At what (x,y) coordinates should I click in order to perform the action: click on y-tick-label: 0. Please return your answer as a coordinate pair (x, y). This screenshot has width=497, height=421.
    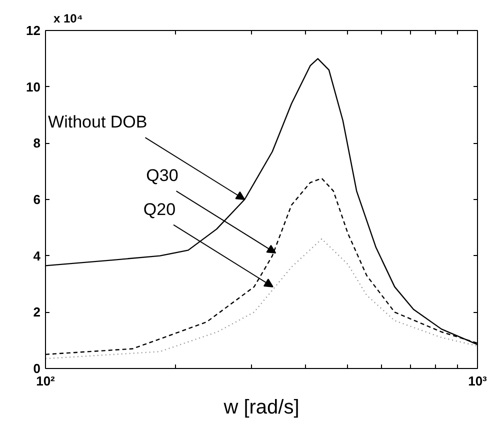
    Looking at the image, I should click on (37, 368).